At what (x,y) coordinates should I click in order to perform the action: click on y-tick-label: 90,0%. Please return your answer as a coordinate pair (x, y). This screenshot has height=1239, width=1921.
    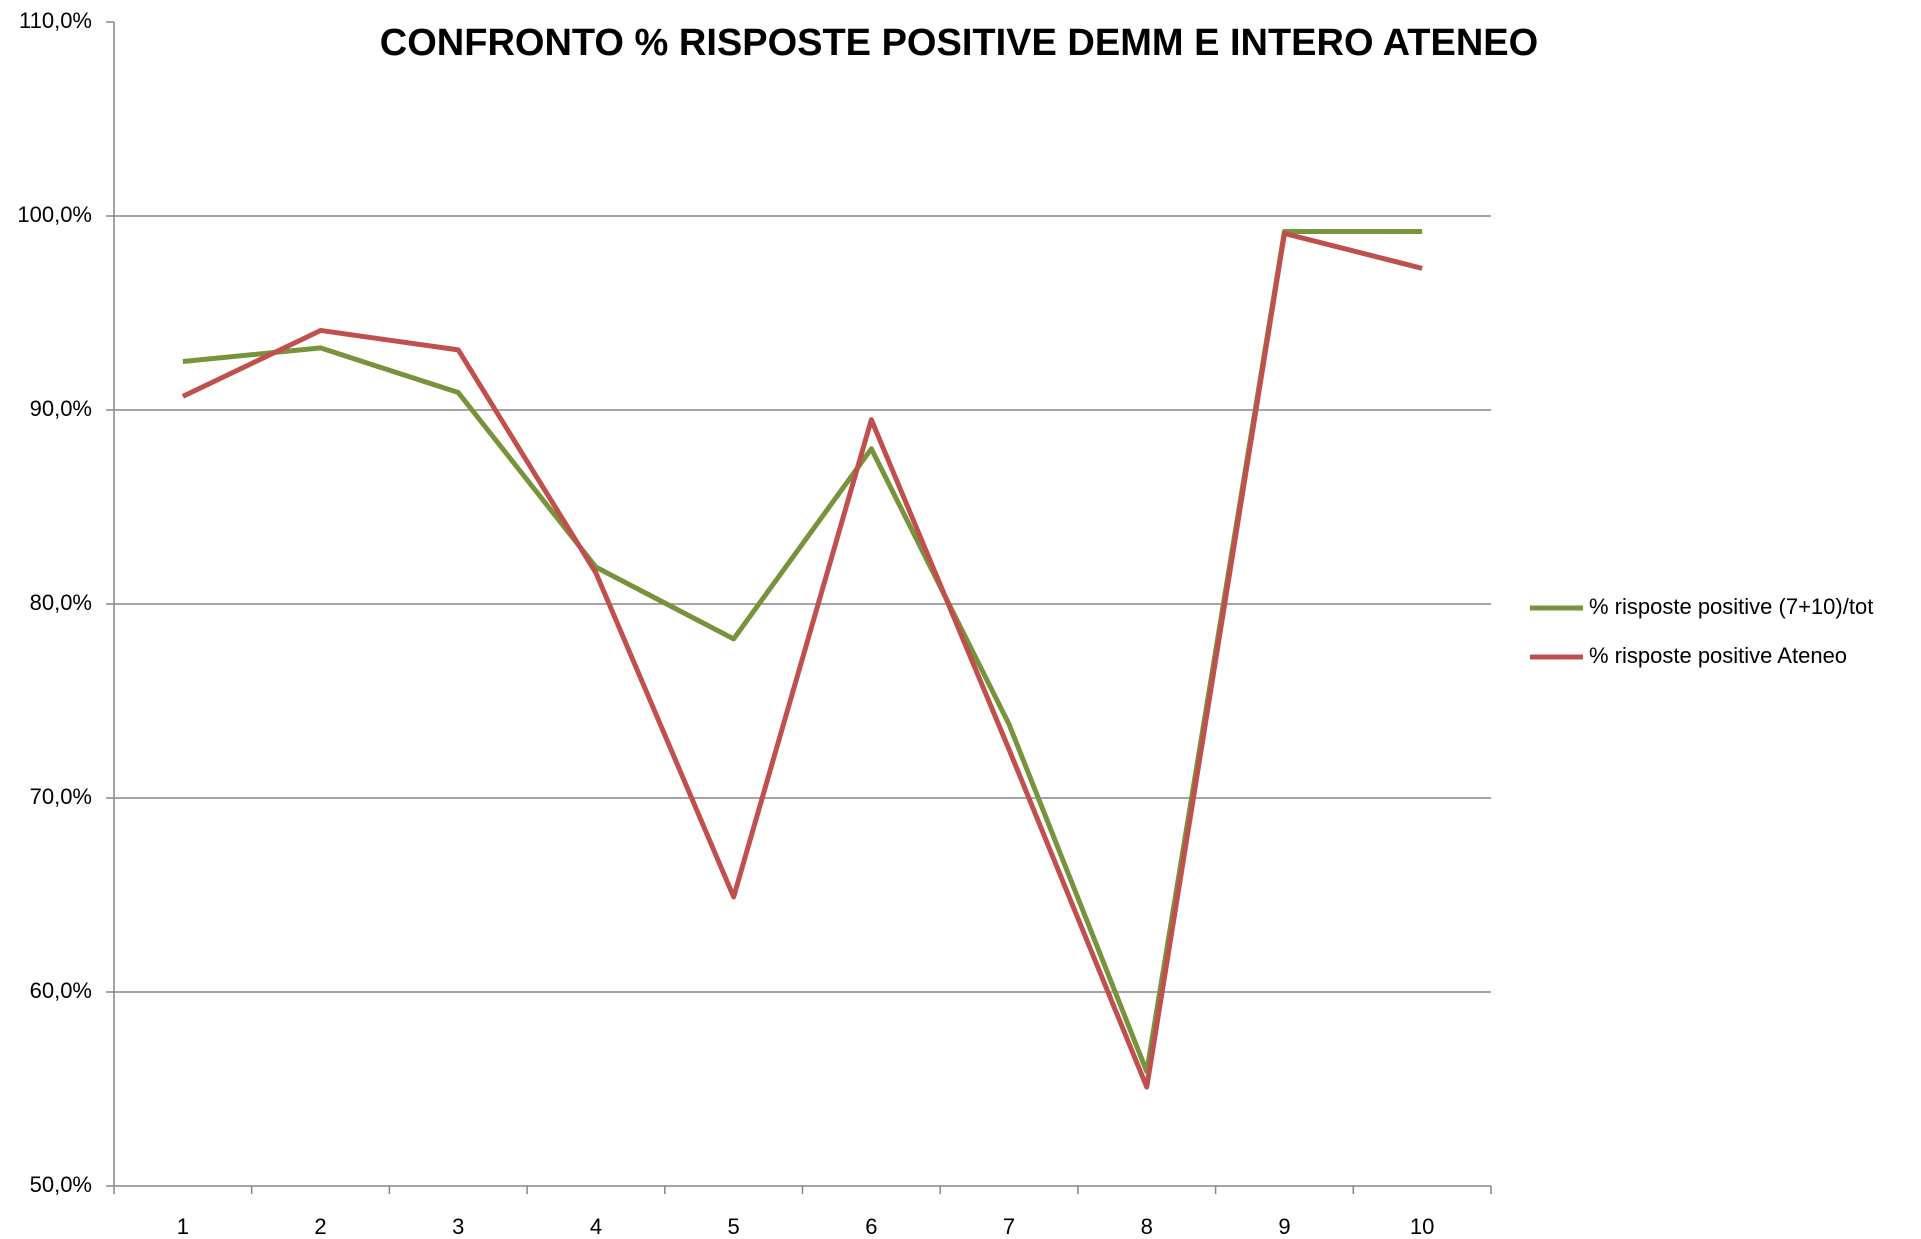
    Looking at the image, I should click on (61, 408).